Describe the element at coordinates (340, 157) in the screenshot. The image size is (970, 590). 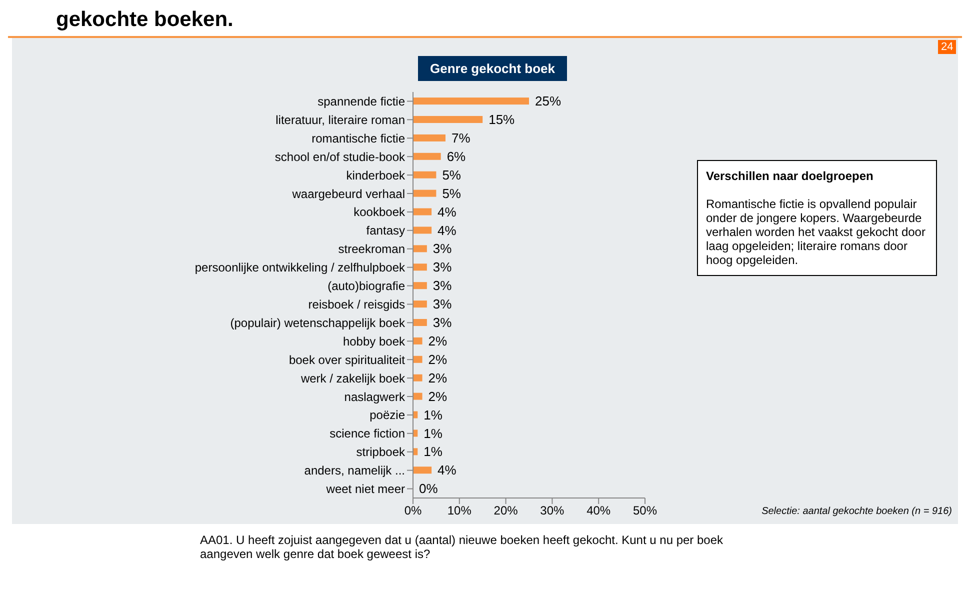
I see `y-tick-label: school en/of studie-book` at that location.